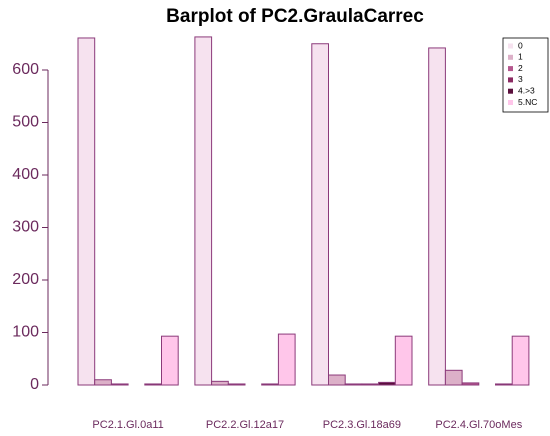  What do you see at coordinates (525, 75) in the screenshot?
I see `legend-box` at bounding box center [525, 75].